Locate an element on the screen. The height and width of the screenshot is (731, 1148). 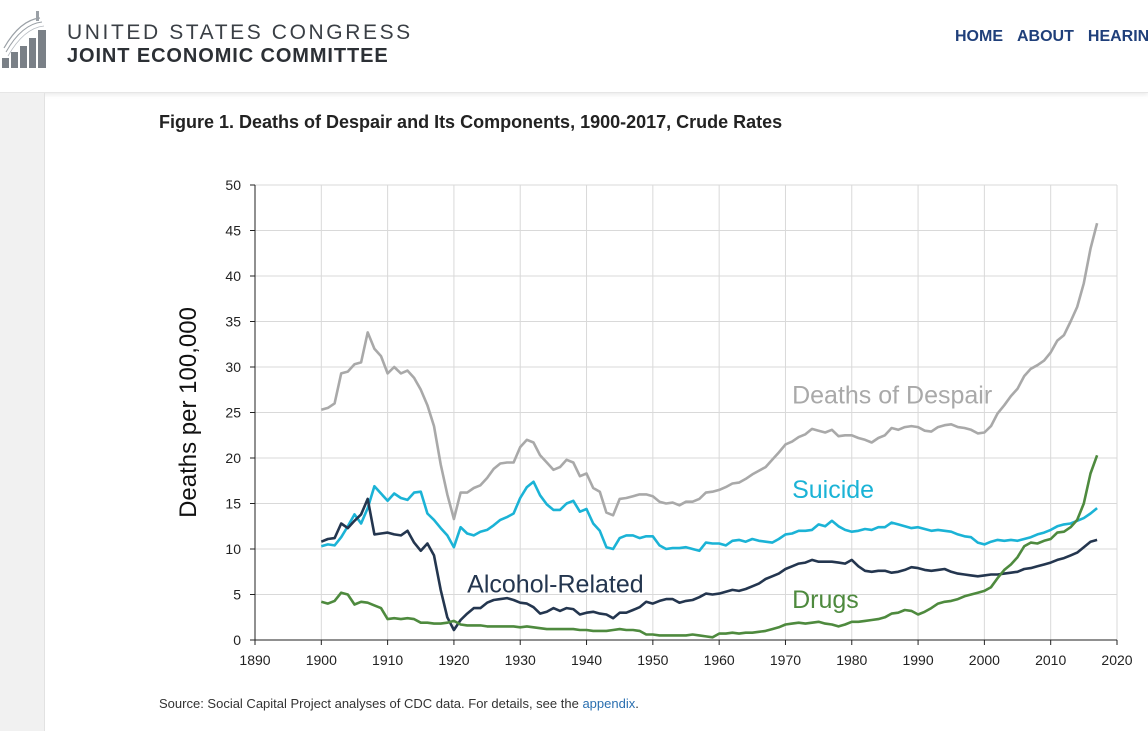
series-label-deaths-of-despair: Deaths of Despair is located at coordinates (892, 395).